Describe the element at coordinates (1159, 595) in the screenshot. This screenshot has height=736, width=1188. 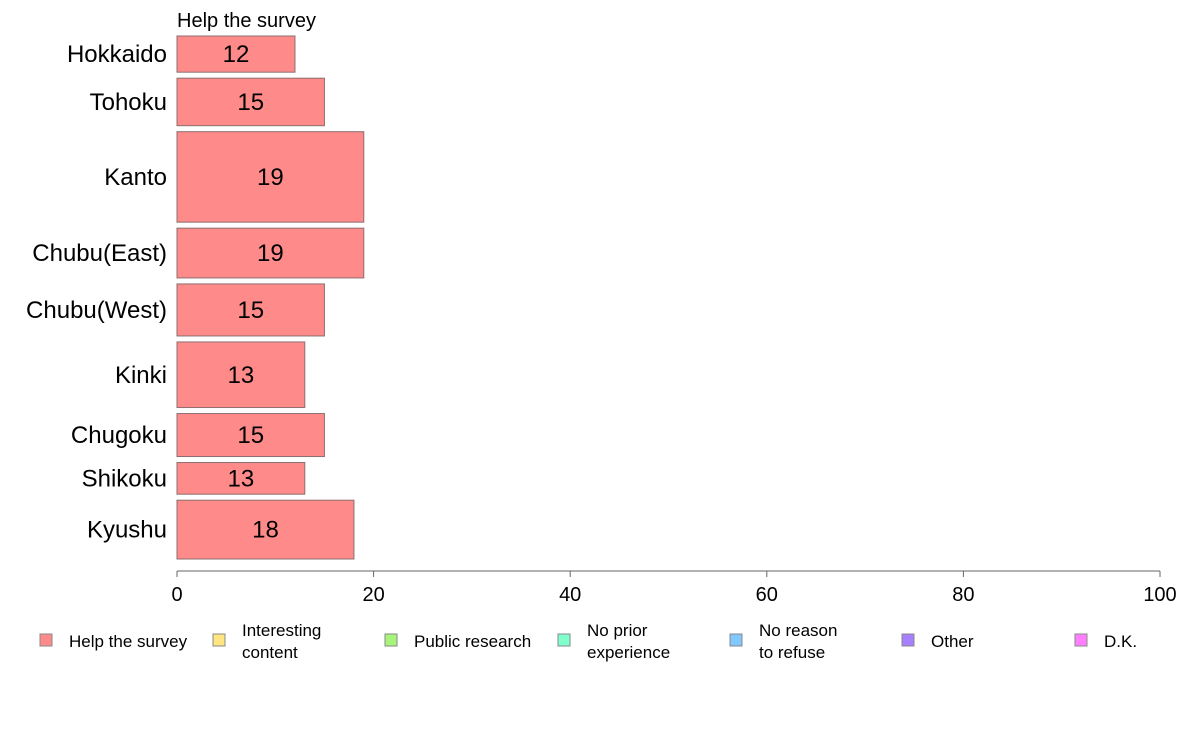
I see `x-tick-label: 100` at that location.